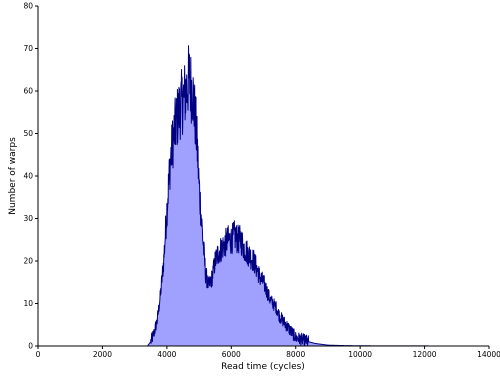  What do you see at coordinates (28, 303) in the screenshot?
I see `y-tick-label: 10` at bounding box center [28, 303].